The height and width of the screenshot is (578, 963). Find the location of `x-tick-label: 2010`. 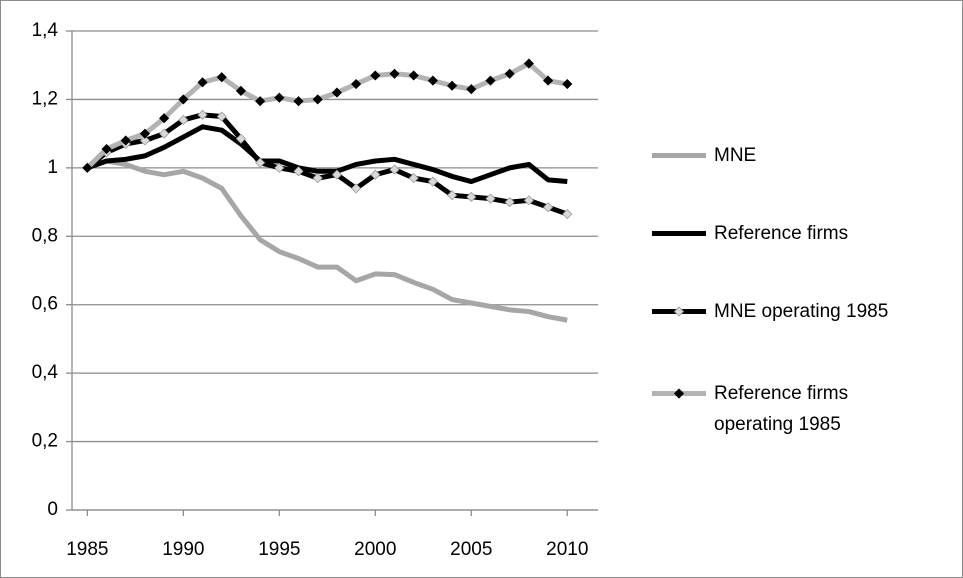

x-tick-label: 2010 is located at coordinates (567, 549).